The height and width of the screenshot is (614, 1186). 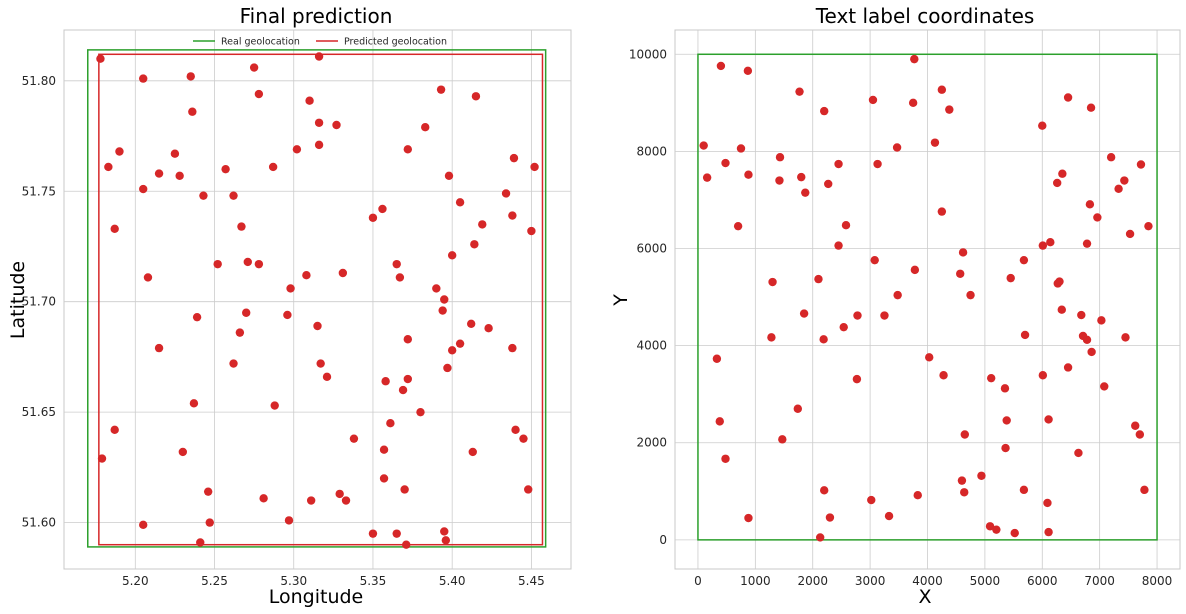 What do you see at coordinates (18, 300) in the screenshot?
I see `y-axis-label: Latitude` at bounding box center [18, 300].